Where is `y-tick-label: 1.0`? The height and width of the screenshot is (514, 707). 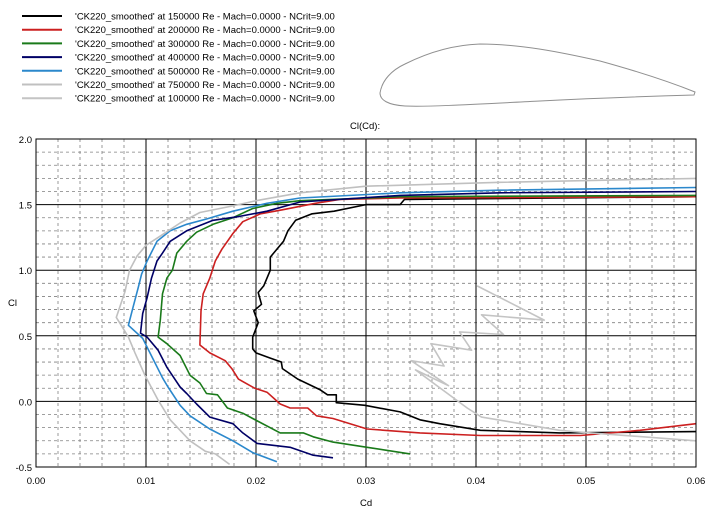
y-tick-label: 1.0 is located at coordinates (25, 271).